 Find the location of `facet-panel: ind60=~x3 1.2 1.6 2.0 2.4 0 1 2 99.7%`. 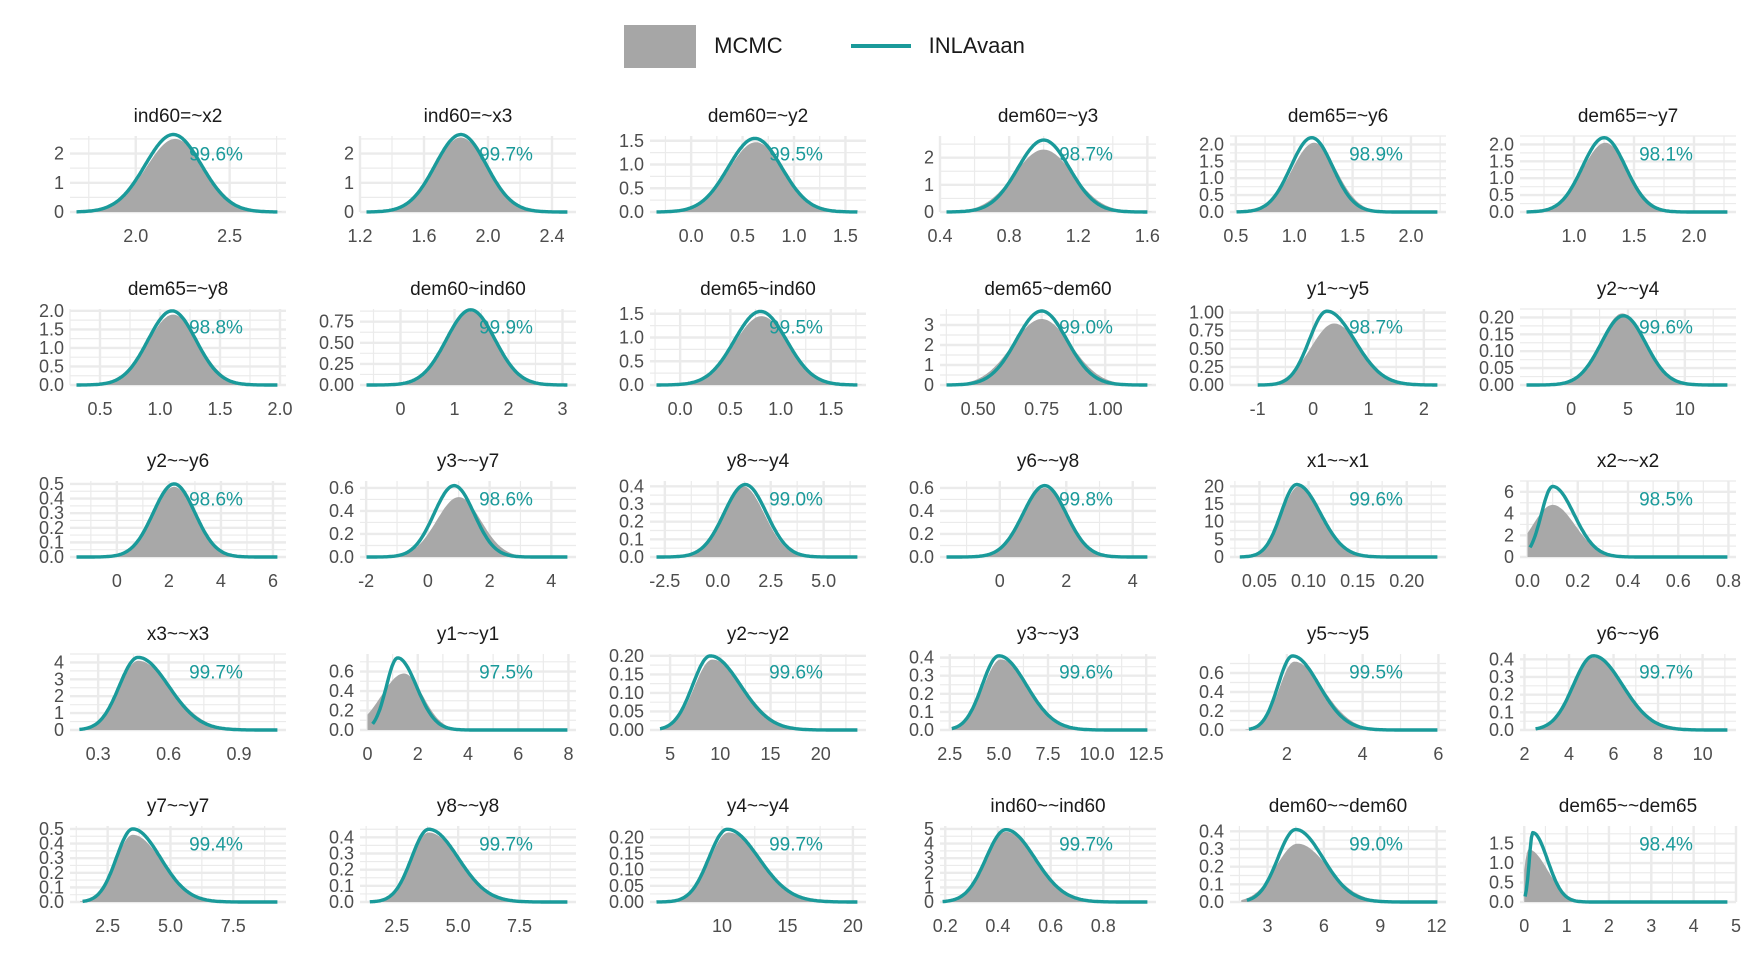

facet-panel: ind60=~x3 1.2 1.6 2.0 2.4 0 1 2 99.7% is located at coordinates (460, 176).